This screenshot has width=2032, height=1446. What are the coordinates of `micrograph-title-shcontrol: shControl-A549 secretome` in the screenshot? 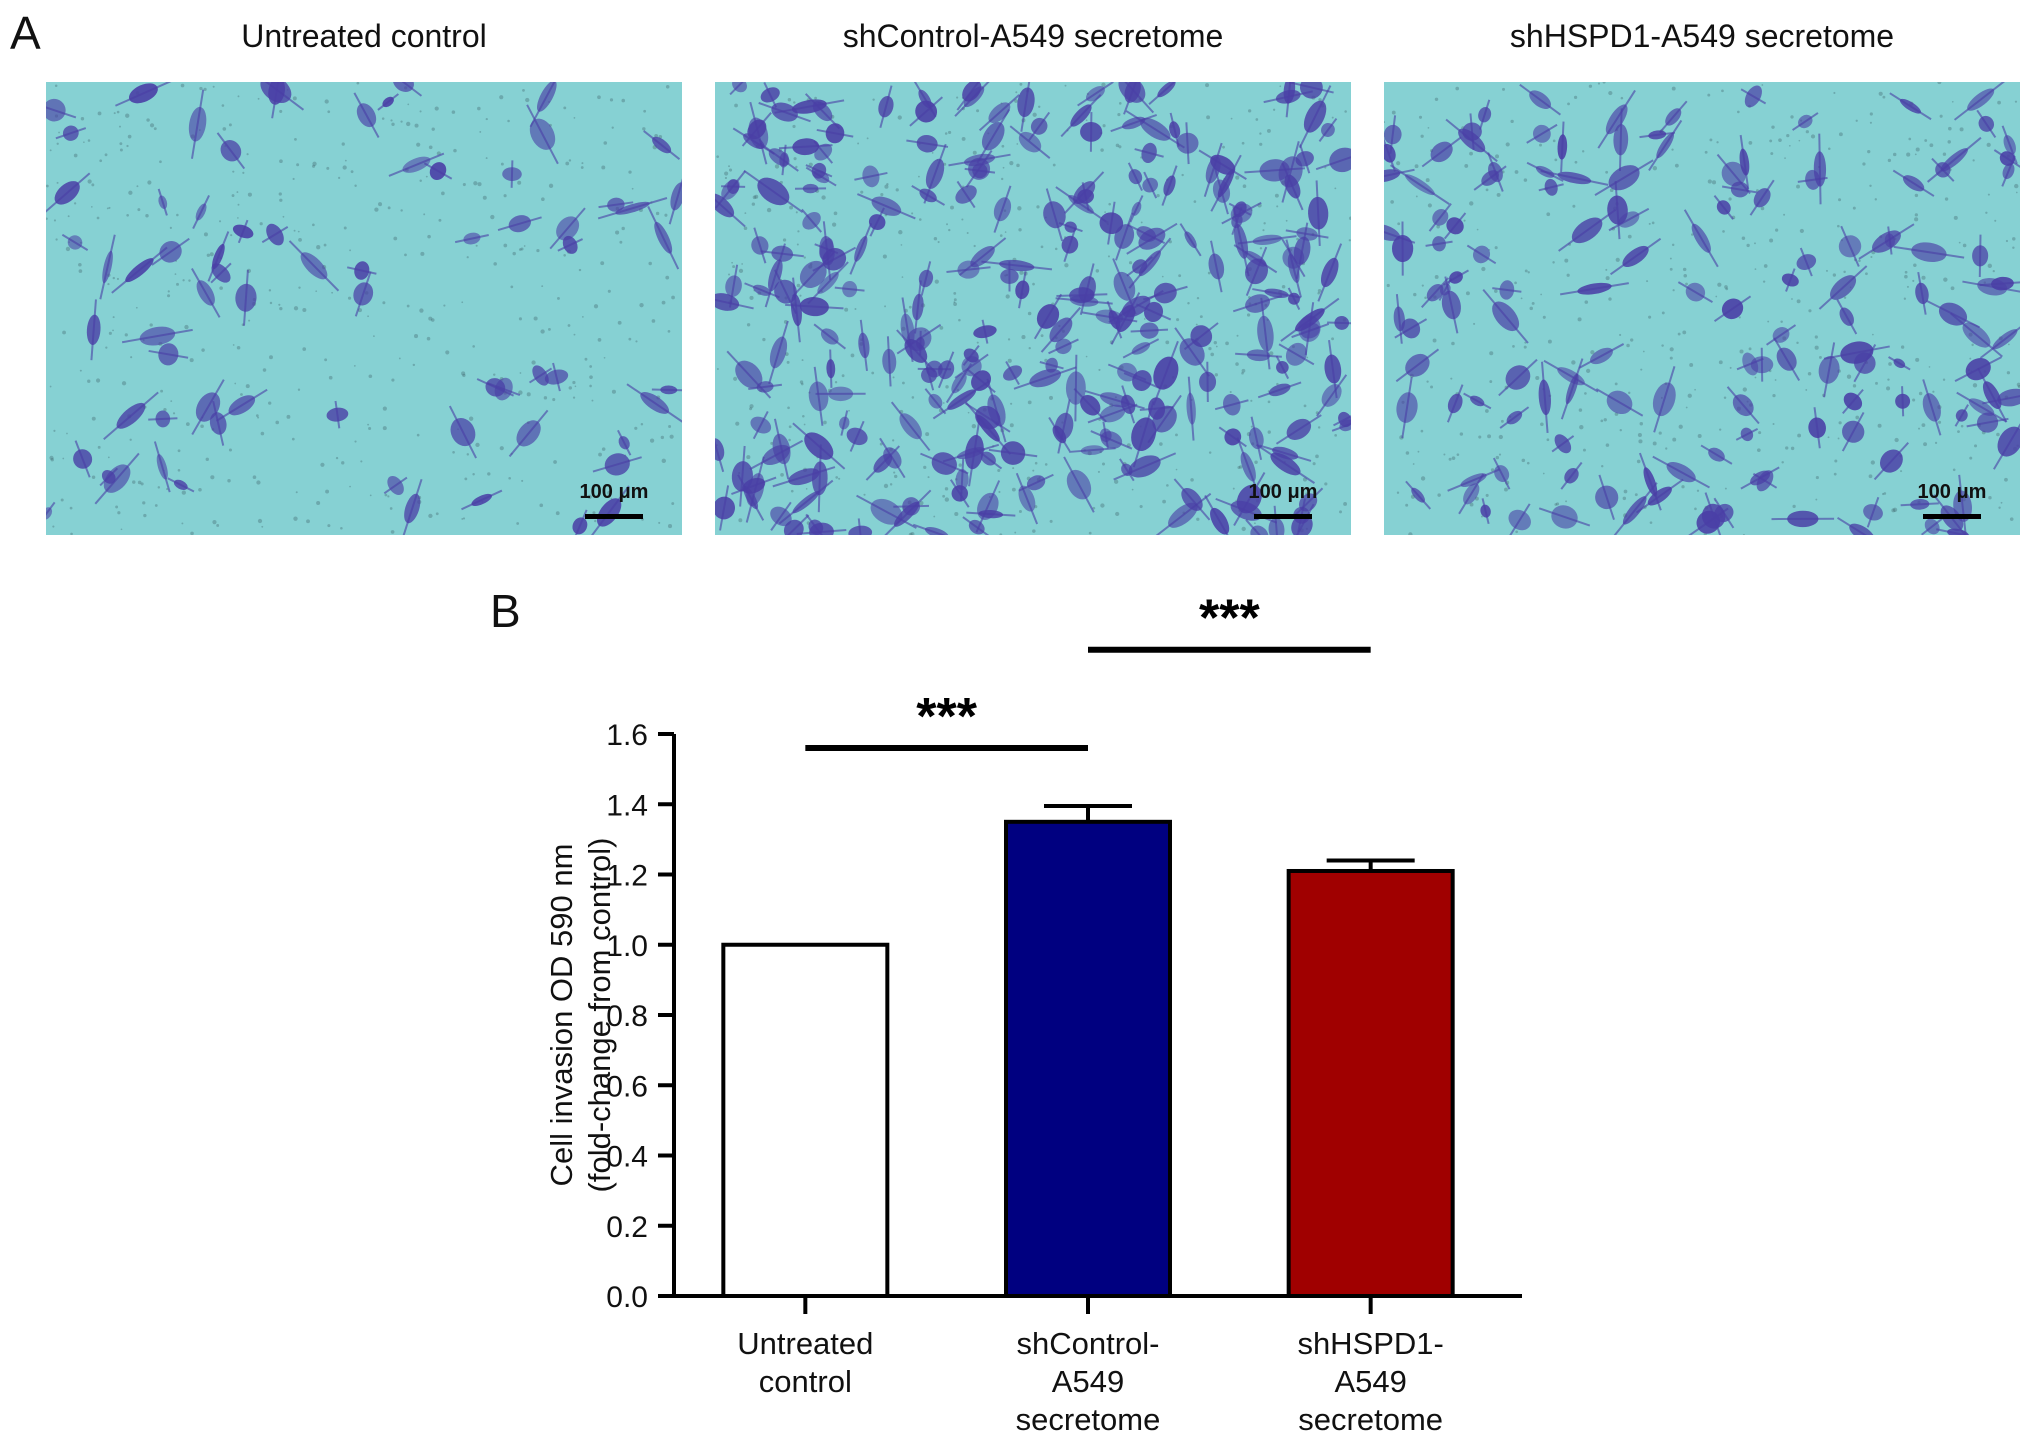 It's located at (1033, 36).